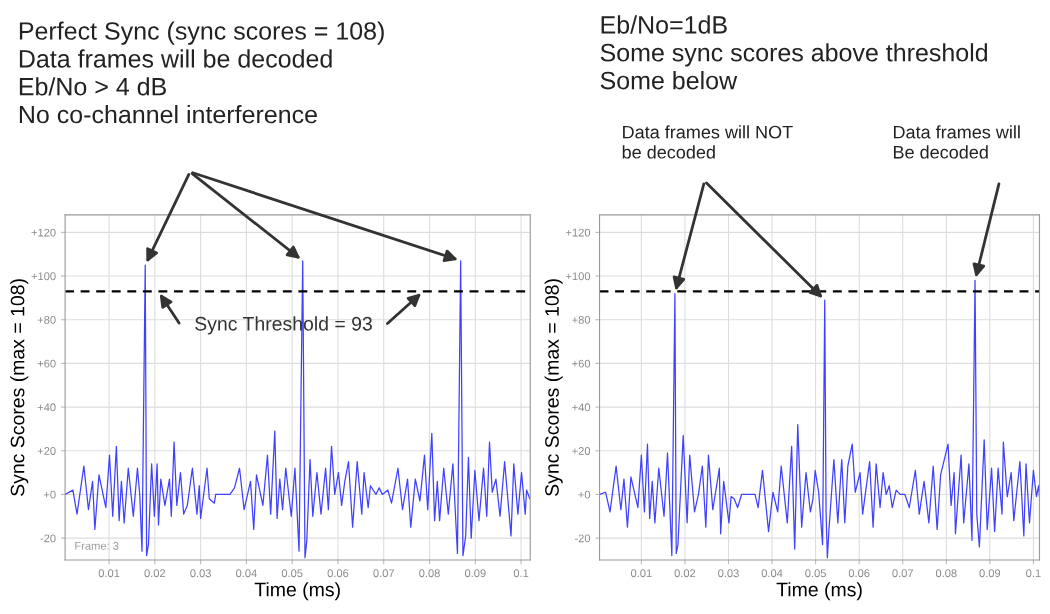 Image resolution: width=1050 pixels, height=614 pixels. Describe the element at coordinates (956, 142) in the screenshot. I see `text: Data frames will Be decoded` at that location.